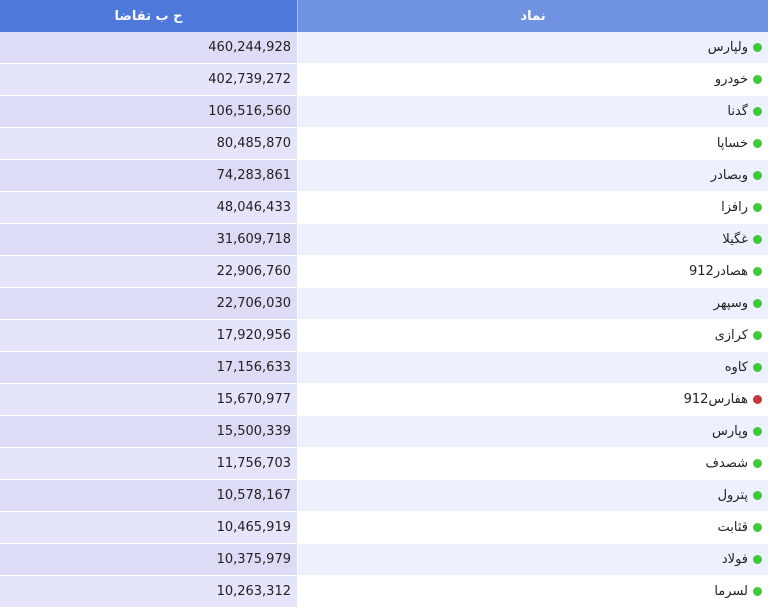  Describe the element at coordinates (533, 144) in the screenshot. I see `symbol-cell: خساپا` at that location.